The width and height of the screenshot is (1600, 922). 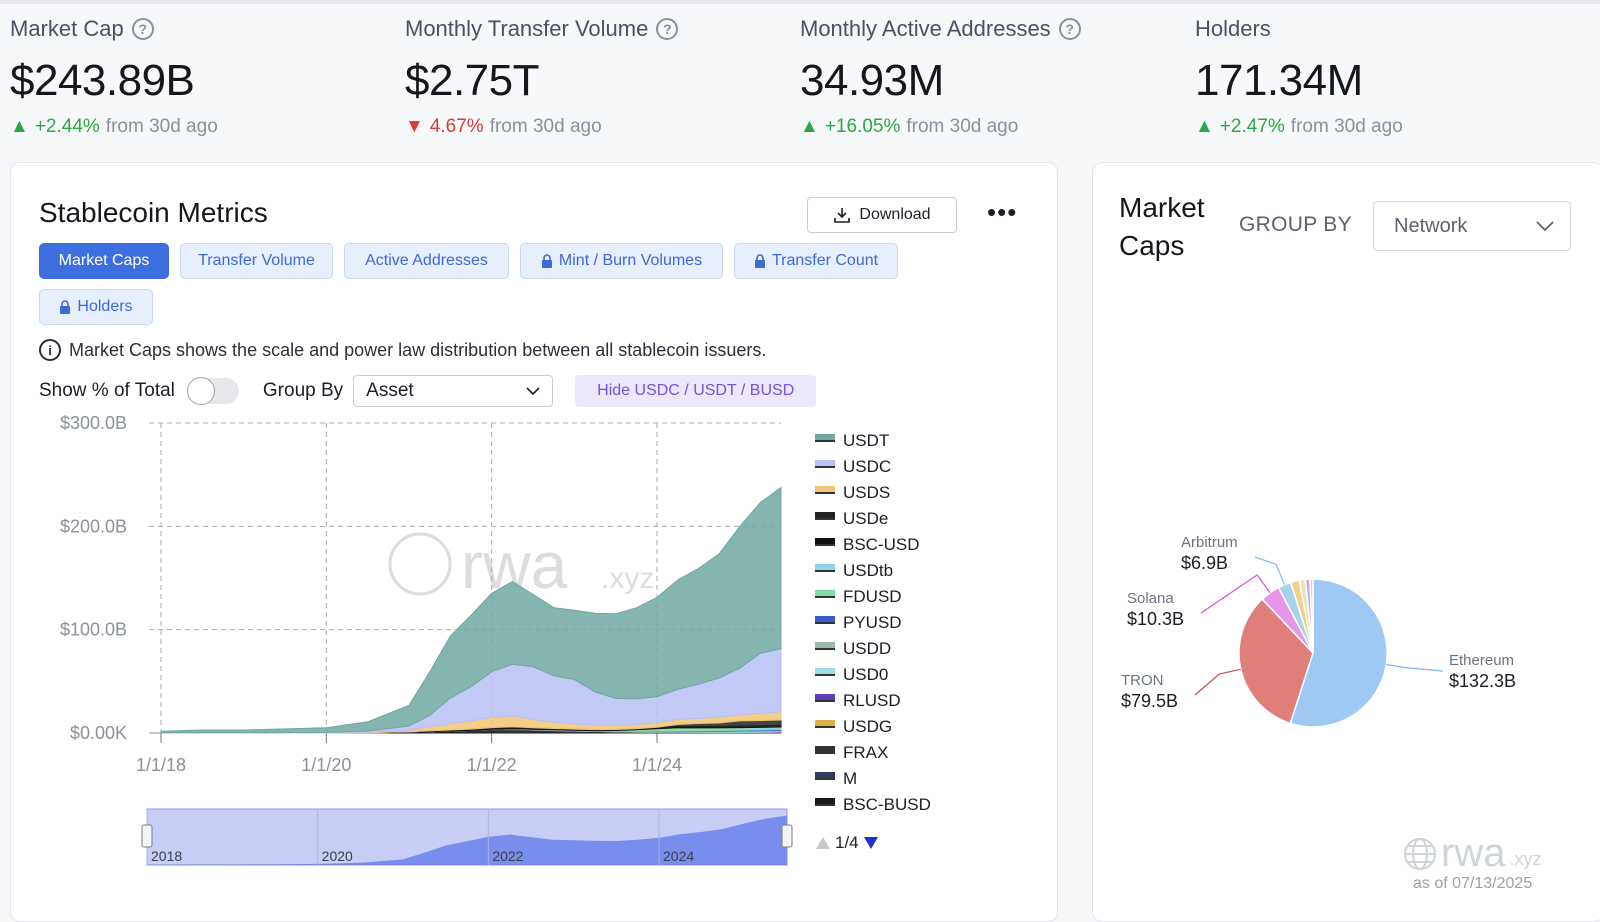 What do you see at coordinates (93, 526) in the screenshot?
I see `y-tick-label: $200.0B` at bounding box center [93, 526].